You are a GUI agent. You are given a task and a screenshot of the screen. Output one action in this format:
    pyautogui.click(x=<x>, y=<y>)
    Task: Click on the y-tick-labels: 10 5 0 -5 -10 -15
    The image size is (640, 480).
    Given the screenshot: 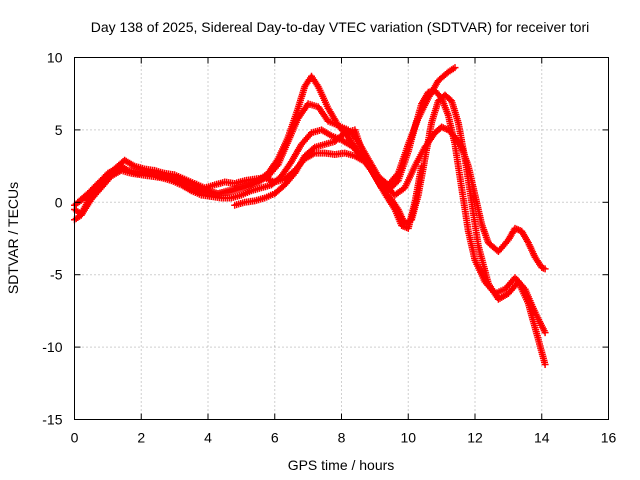 What is the action you would take?
    pyautogui.click(x=52, y=239)
    